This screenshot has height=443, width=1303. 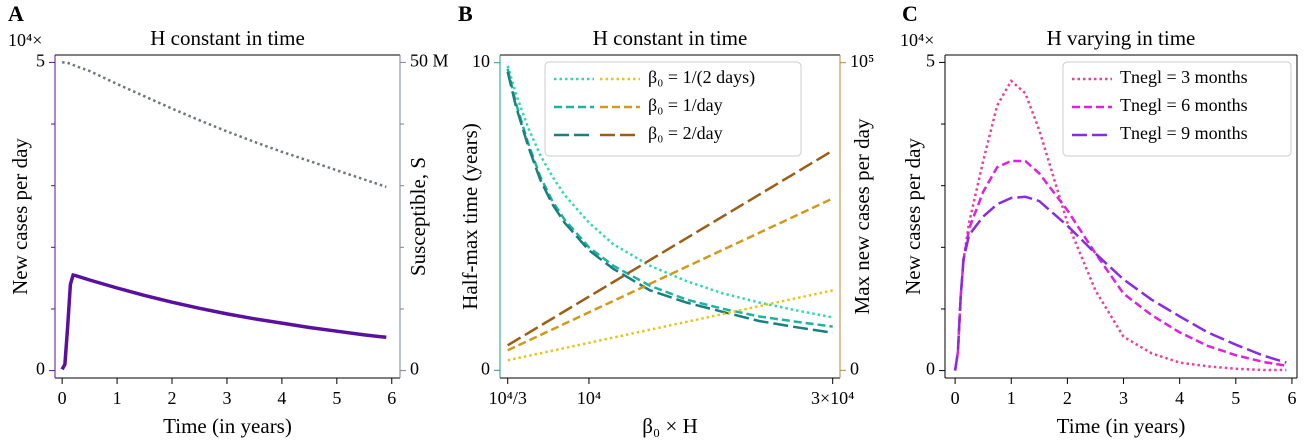 What do you see at coordinates (1184, 133) in the screenshot?
I see `legend-label: Tnegl = 9 months` at bounding box center [1184, 133].